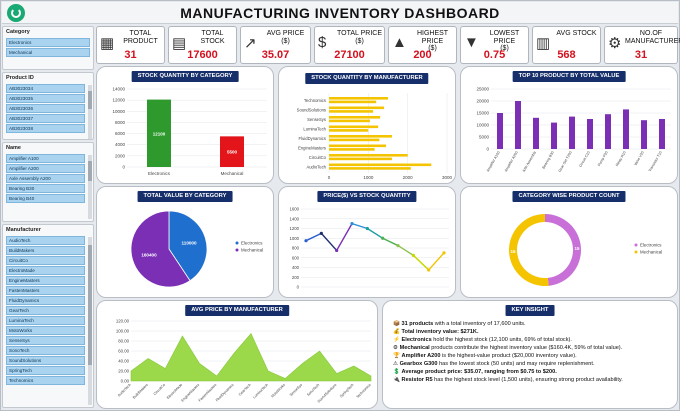 This screenshot has height=411, width=680. What do you see at coordinates (45, 198) in the screenshot?
I see `name-slicer-item: Bearing B40` at bounding box center [45, 198].